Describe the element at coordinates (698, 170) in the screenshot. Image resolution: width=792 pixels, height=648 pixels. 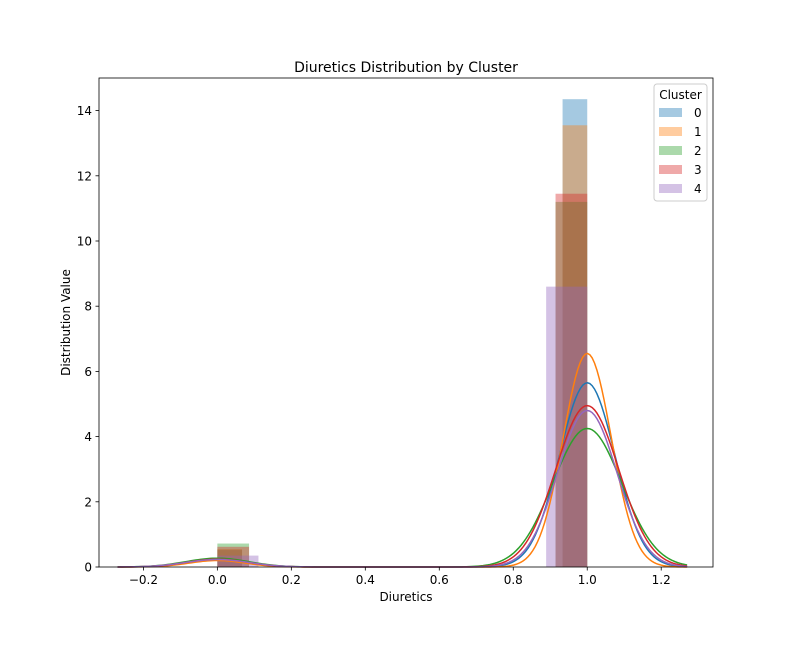
I see `legend-label-cluster-3: 3` at that location.